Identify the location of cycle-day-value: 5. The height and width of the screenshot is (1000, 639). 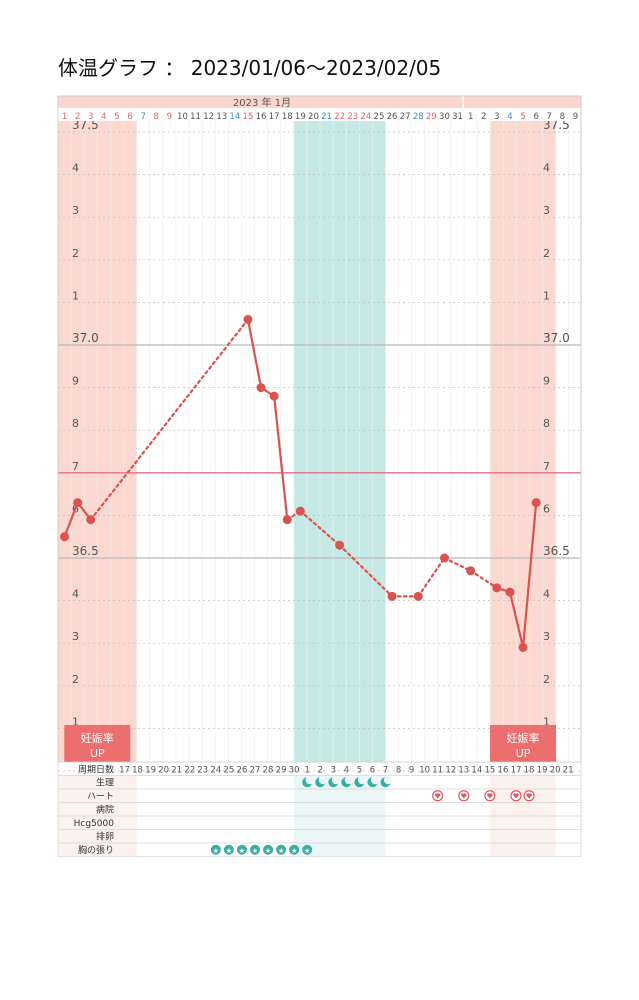
(359, 771).